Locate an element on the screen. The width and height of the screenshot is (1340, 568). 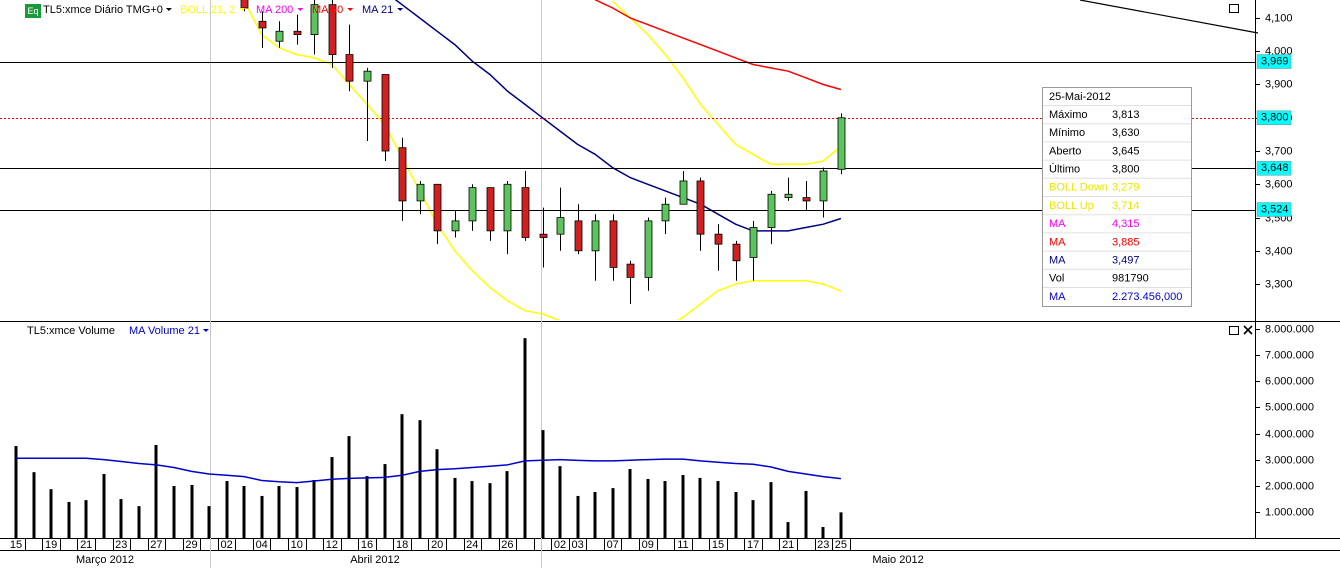
tooltip-value: 3,279 is located at coordinates (1126, 188).